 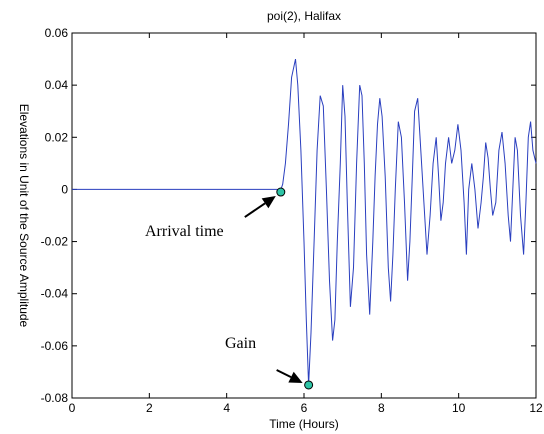 What do you see at coordinates (304, 16) in the screenshot?
I see `chart-title: poi(2), Halifax` at bounding box center [304, 16].